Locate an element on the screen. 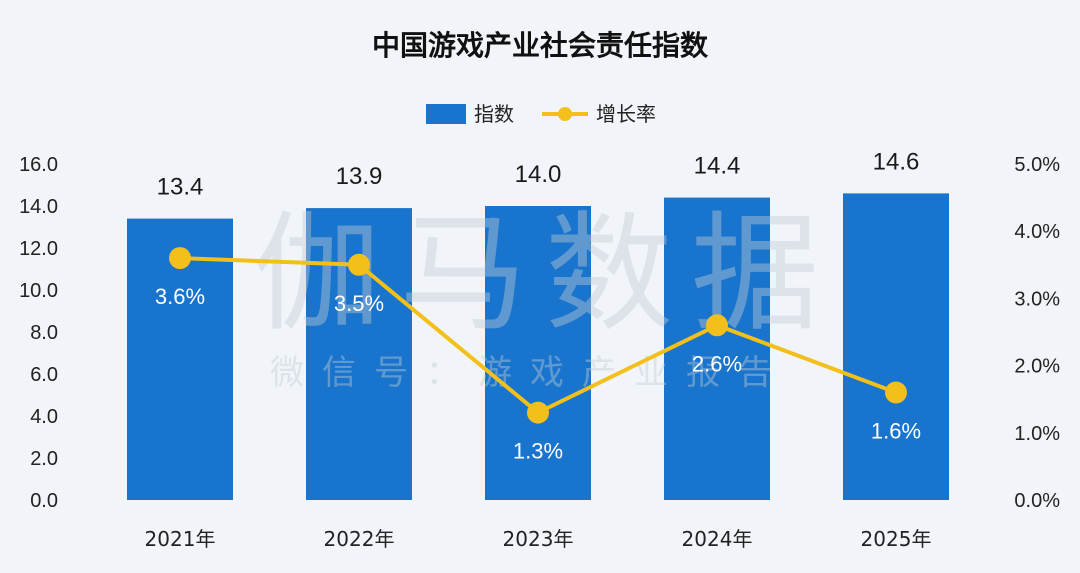 The height and width of the screenshot is (573, 1080). legend: 指数 增长率 is located at coordinates (541, 114).